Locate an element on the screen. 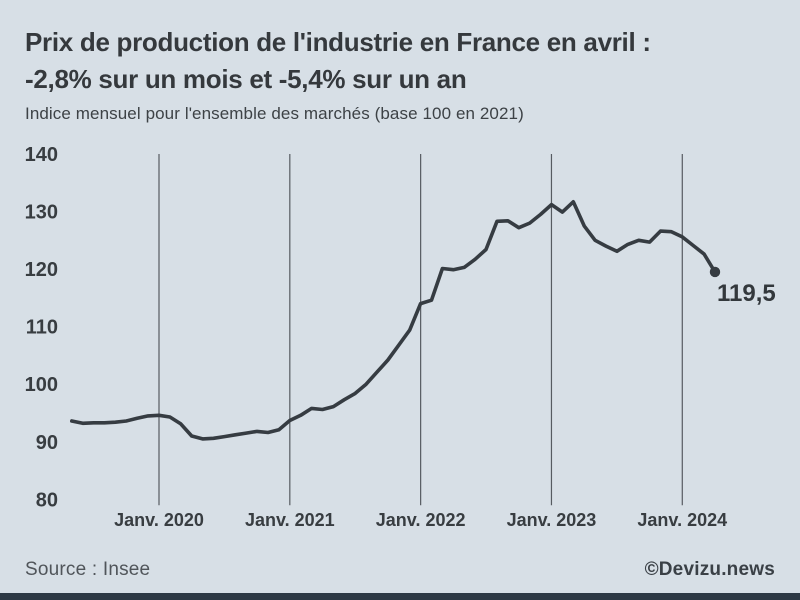 The image size is (800, 600). y-axis-label: 90 is located at coordinates (47, 443).